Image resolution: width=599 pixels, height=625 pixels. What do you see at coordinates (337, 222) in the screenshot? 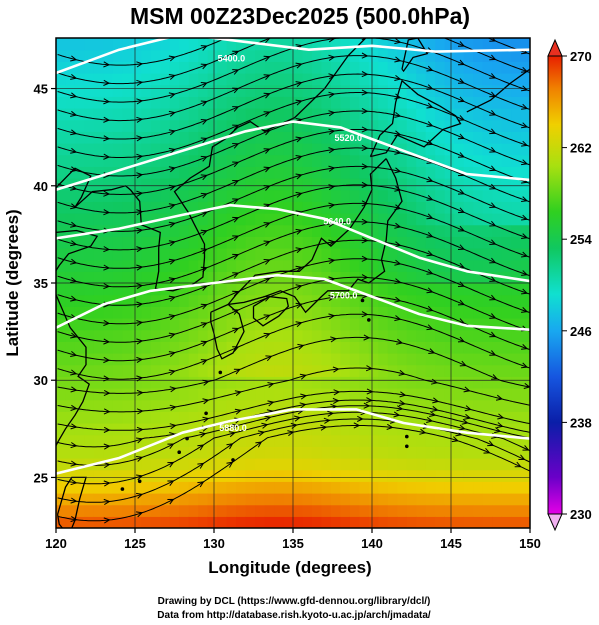
I see `contour-label: 5640.0` at bounding box center [337, 222].